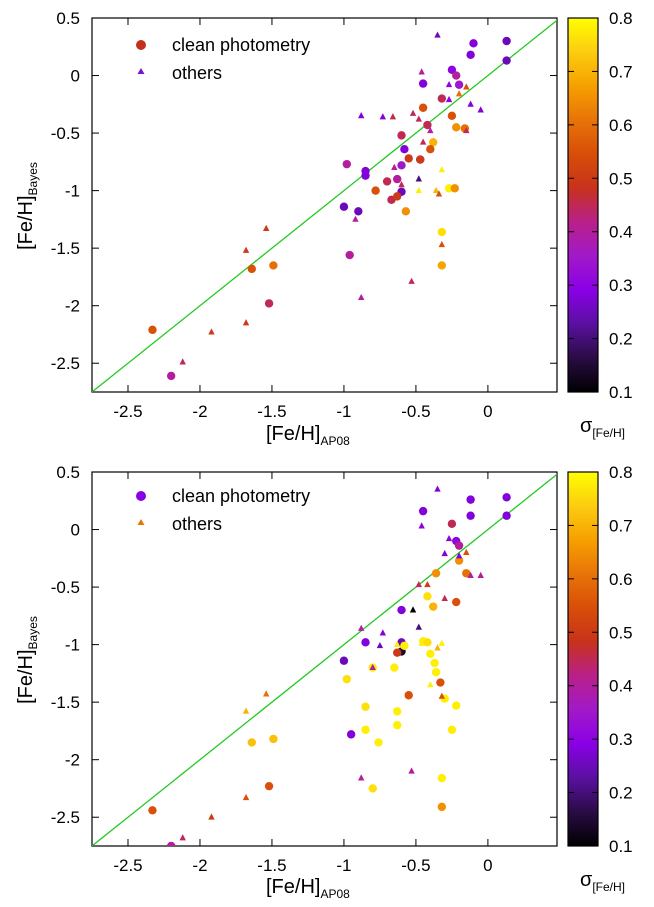 Image resolution: width=654 pixels, height=907 pixels. Describe the element at coordinates (65, 817) in the screenshot. I see `y-tick-label: -2.5` at that location.